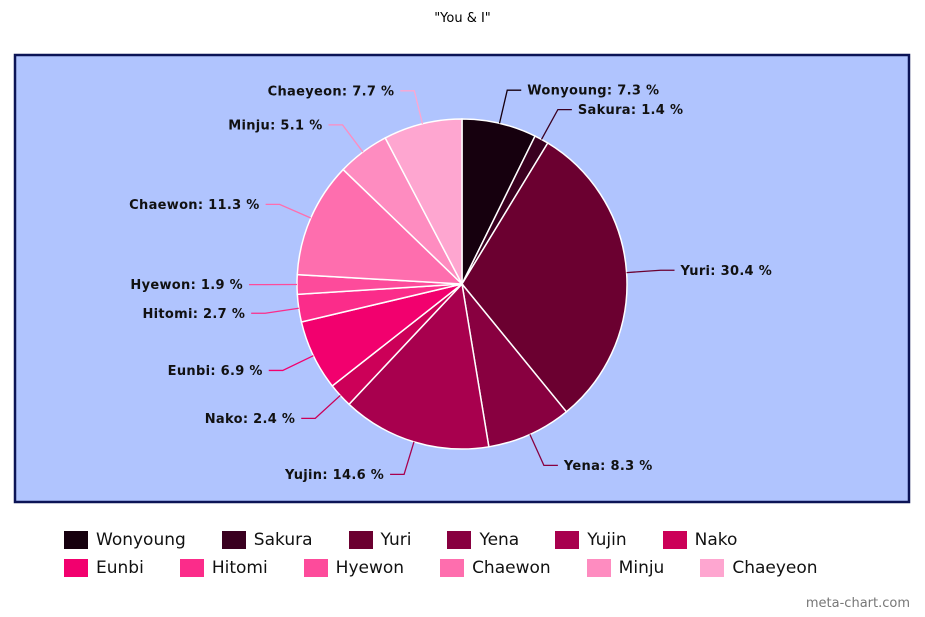 The image size is (925, 617). I want to click on leader-line-yena, so click(543, 450).